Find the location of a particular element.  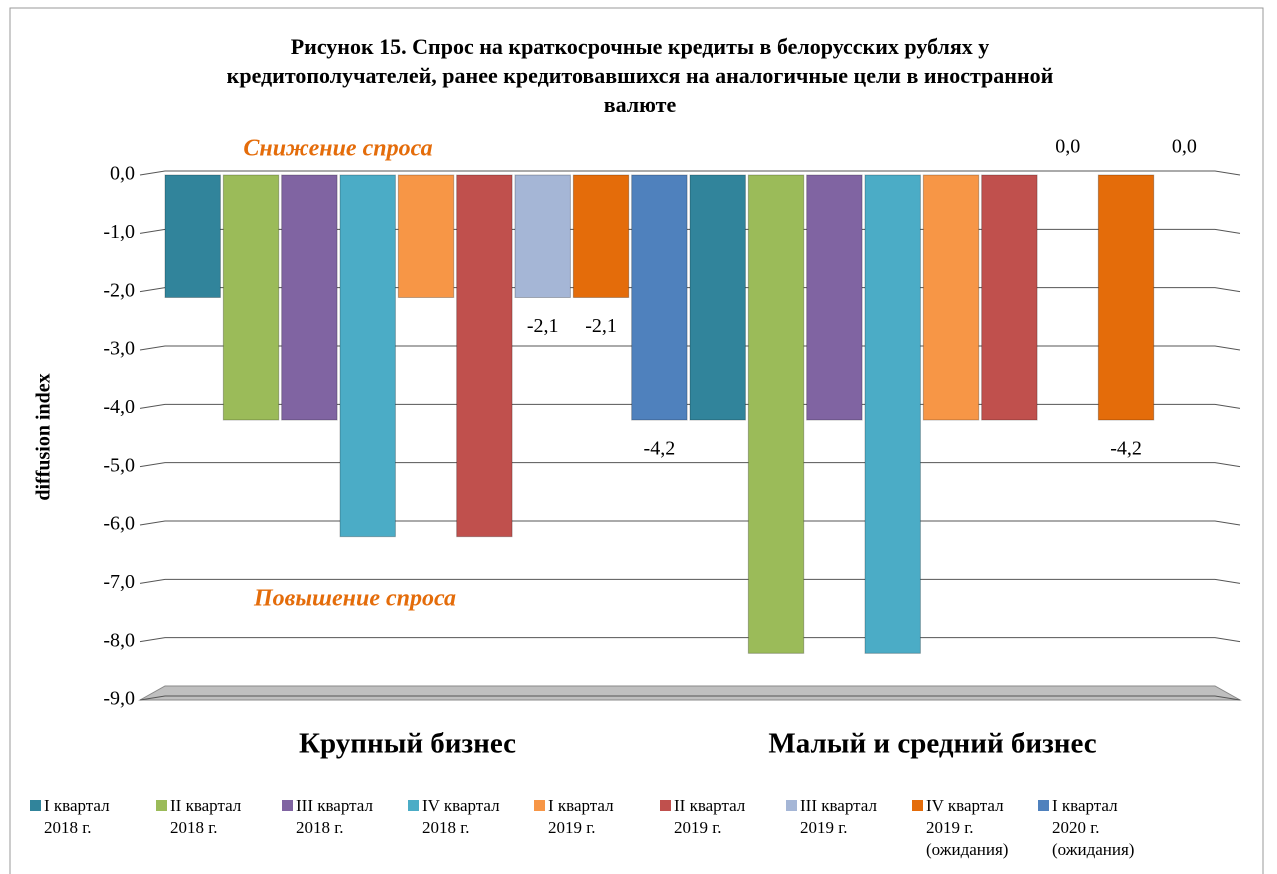

legend-label: I квартал 2019 г. is located at coordinates (581, 816).